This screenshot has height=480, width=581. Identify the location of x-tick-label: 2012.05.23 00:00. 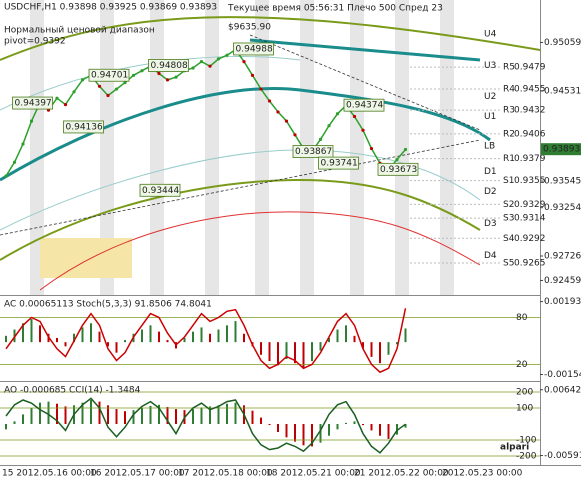
(482, 474).